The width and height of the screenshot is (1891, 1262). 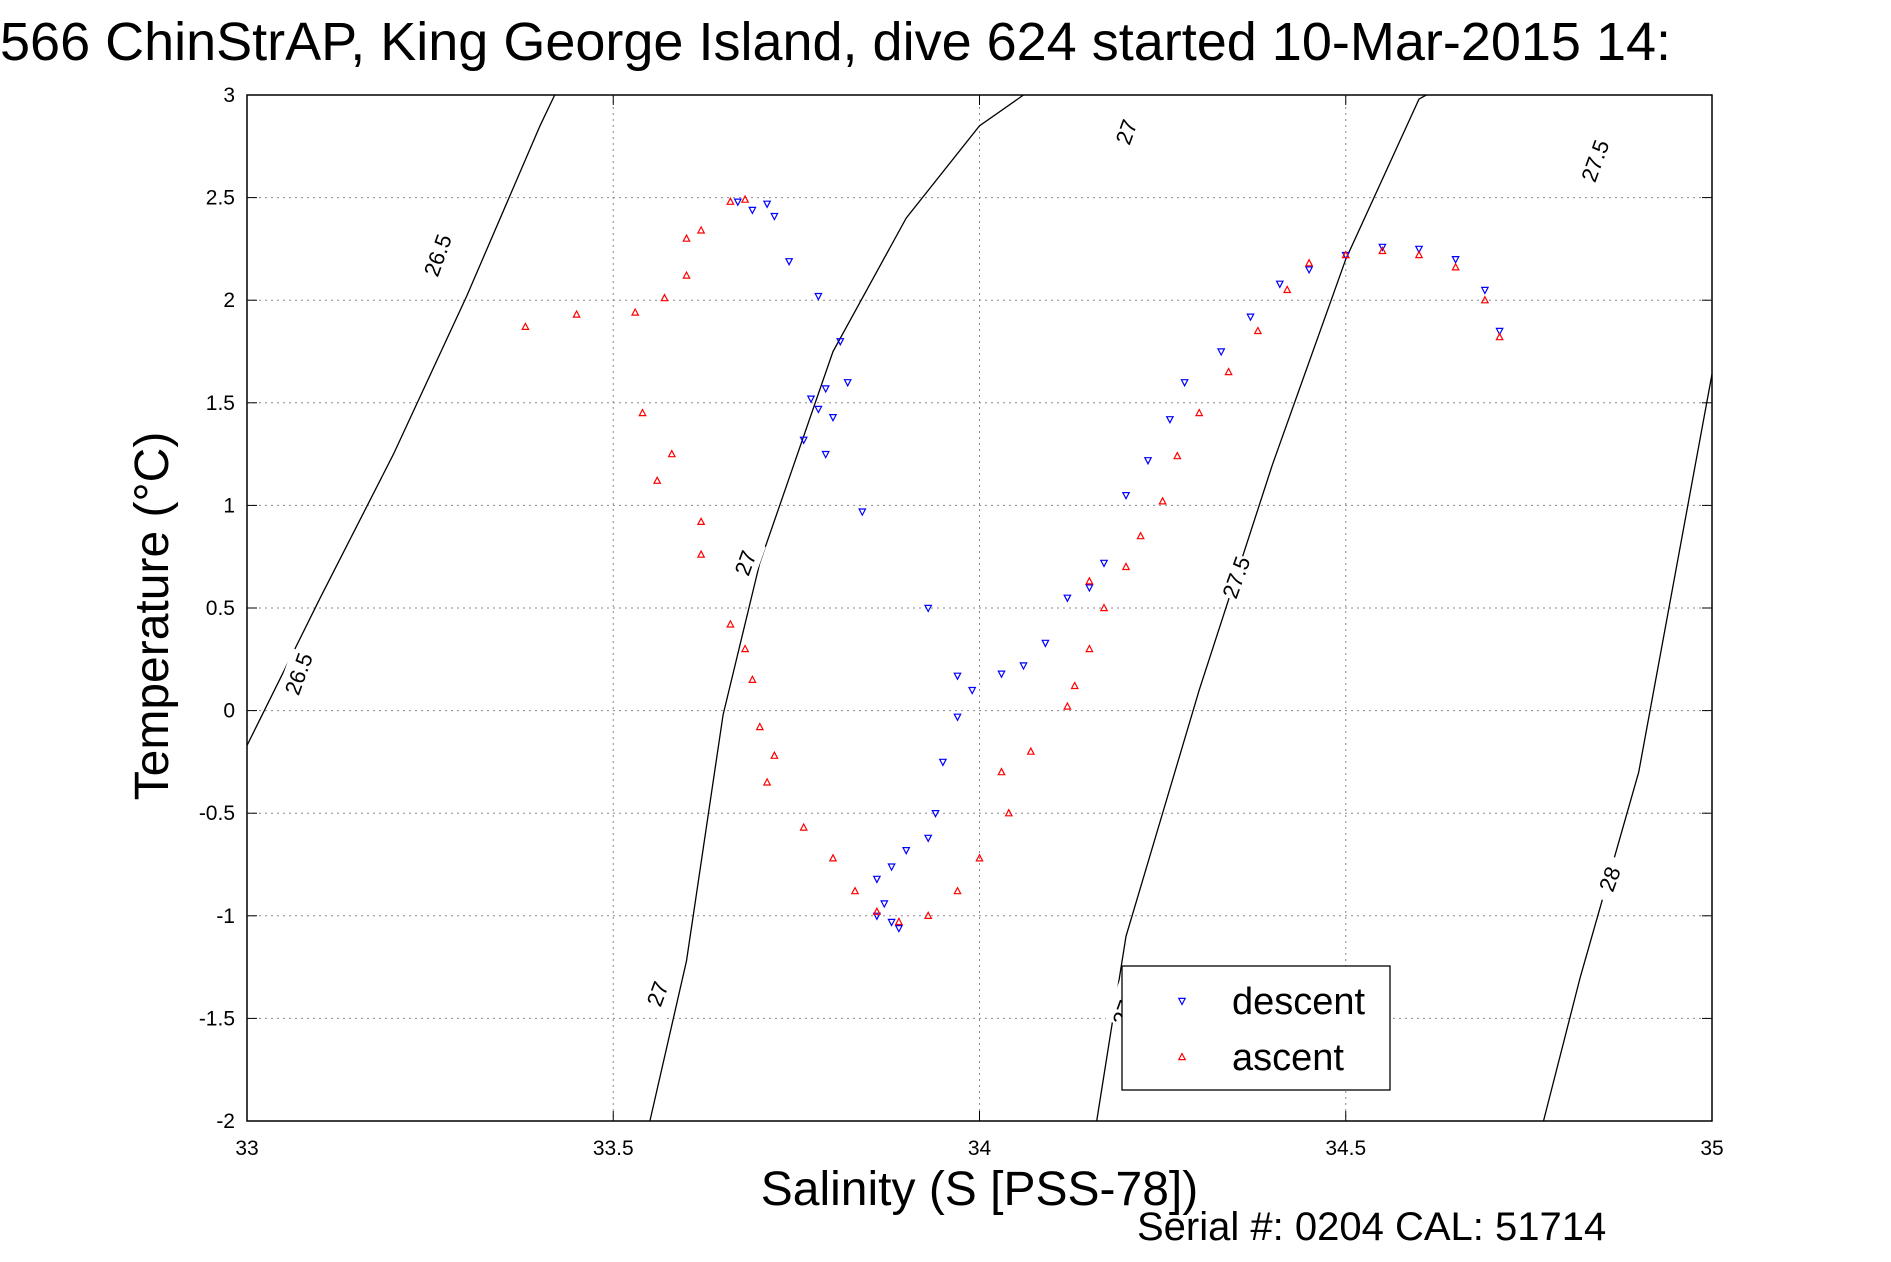 What do you see at coordinates (229, 300) in the screenshot?
I see `y-tick-label: 2` at bounding box center [229, 300].